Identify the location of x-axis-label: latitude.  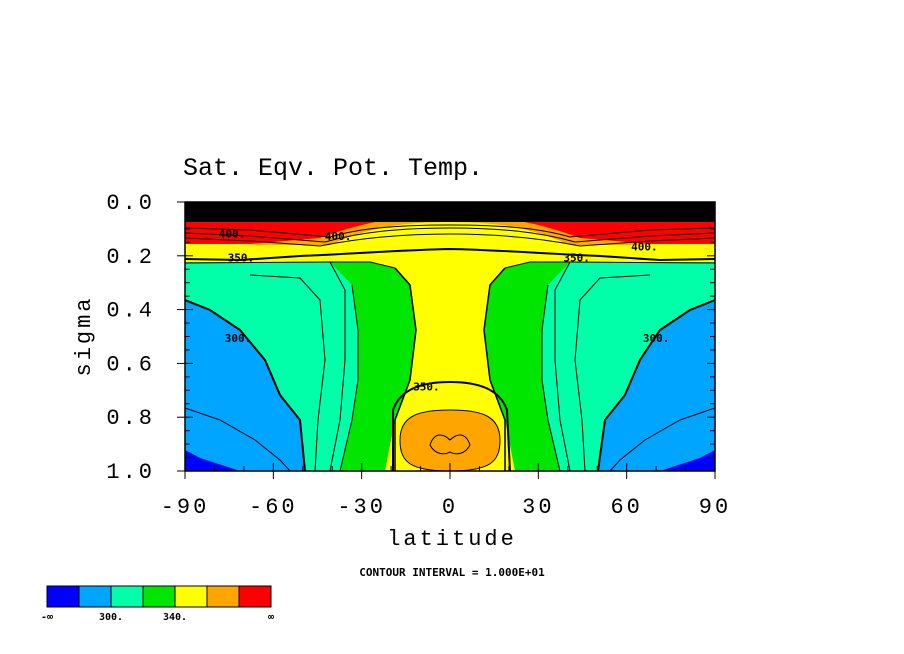
(452, 539).